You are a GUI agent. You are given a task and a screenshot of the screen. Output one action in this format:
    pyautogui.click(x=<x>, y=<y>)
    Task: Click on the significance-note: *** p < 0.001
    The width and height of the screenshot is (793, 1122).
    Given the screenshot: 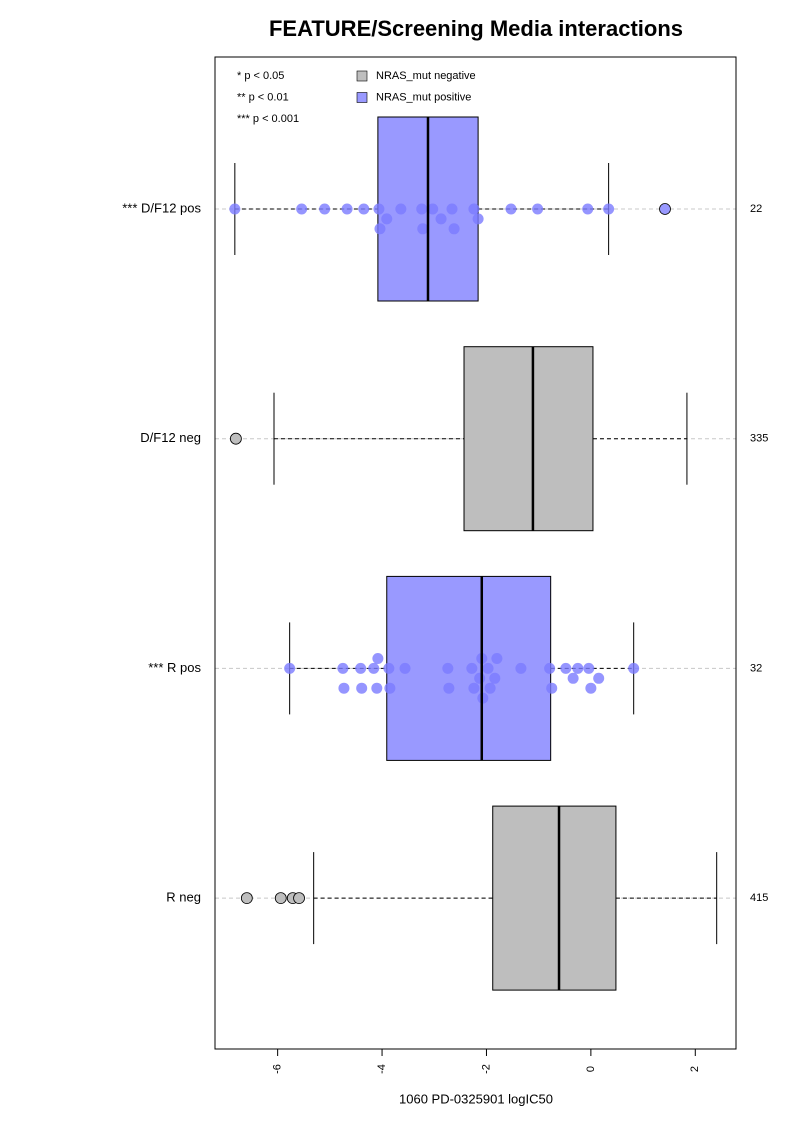 What is the action you would take?
    pyautogui.click(x=268, y=119)
    